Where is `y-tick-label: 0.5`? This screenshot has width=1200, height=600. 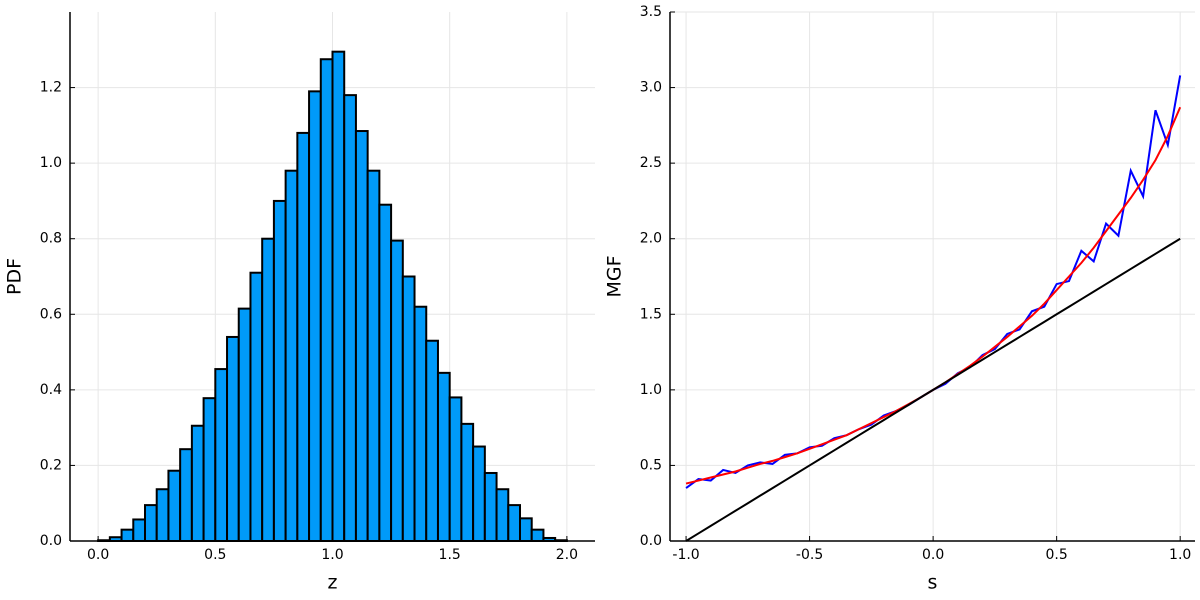
y-tick-label: 0.5 is located at coordinates (651, 465).